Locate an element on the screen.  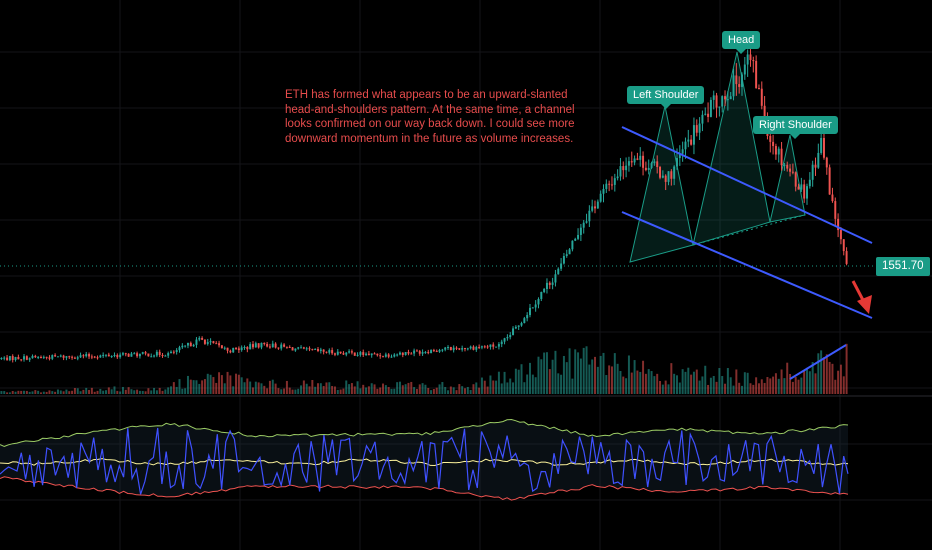
oscillator-lower-band is located at coordinates (424, 488).